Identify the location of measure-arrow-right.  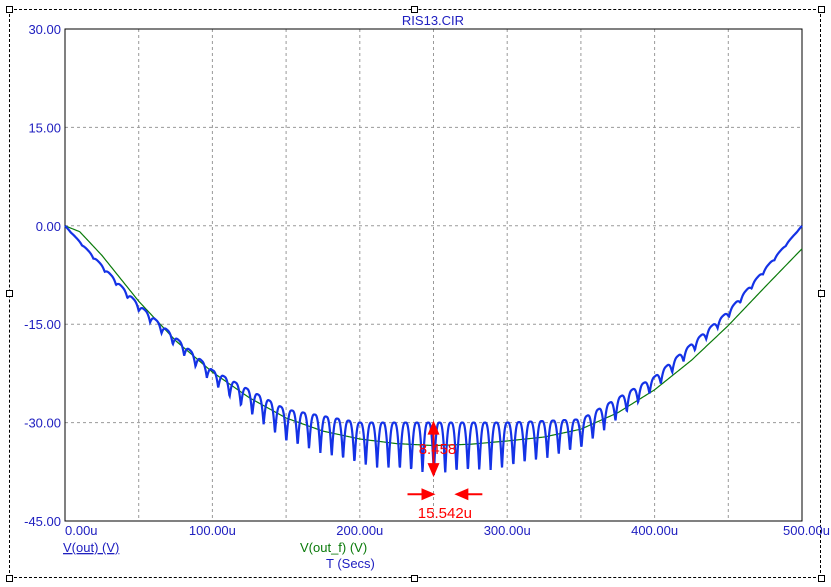
(428, 494).